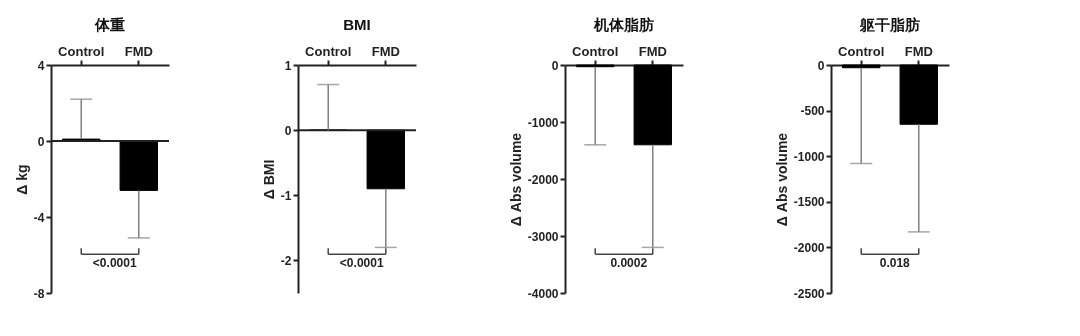 The height and width of the screenshot is (336, 1080). I want to click on y-tick-label: -2500, so click(809, 293).